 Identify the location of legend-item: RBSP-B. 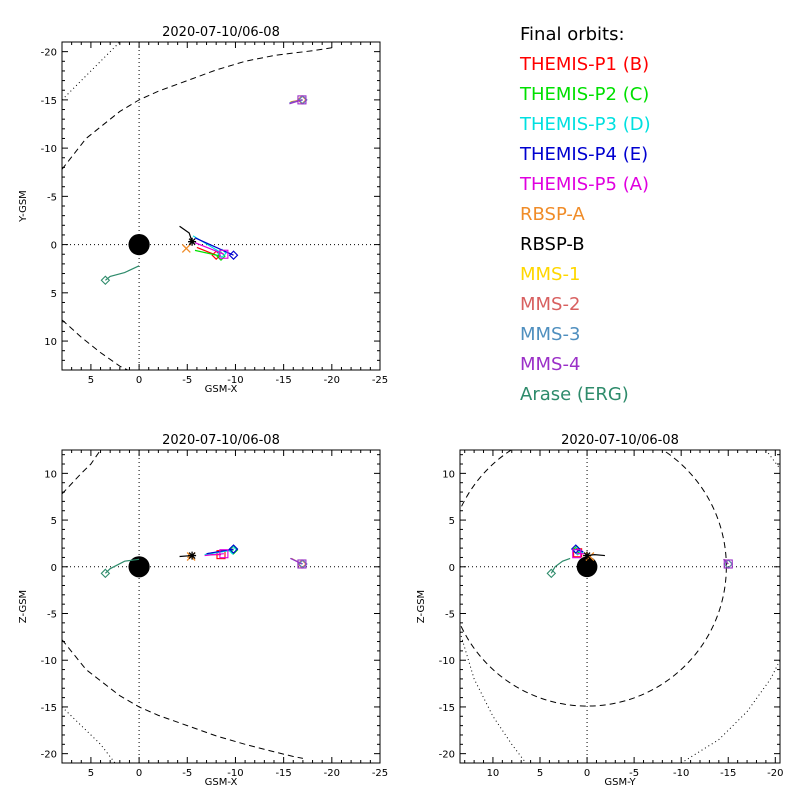
(552, 244).